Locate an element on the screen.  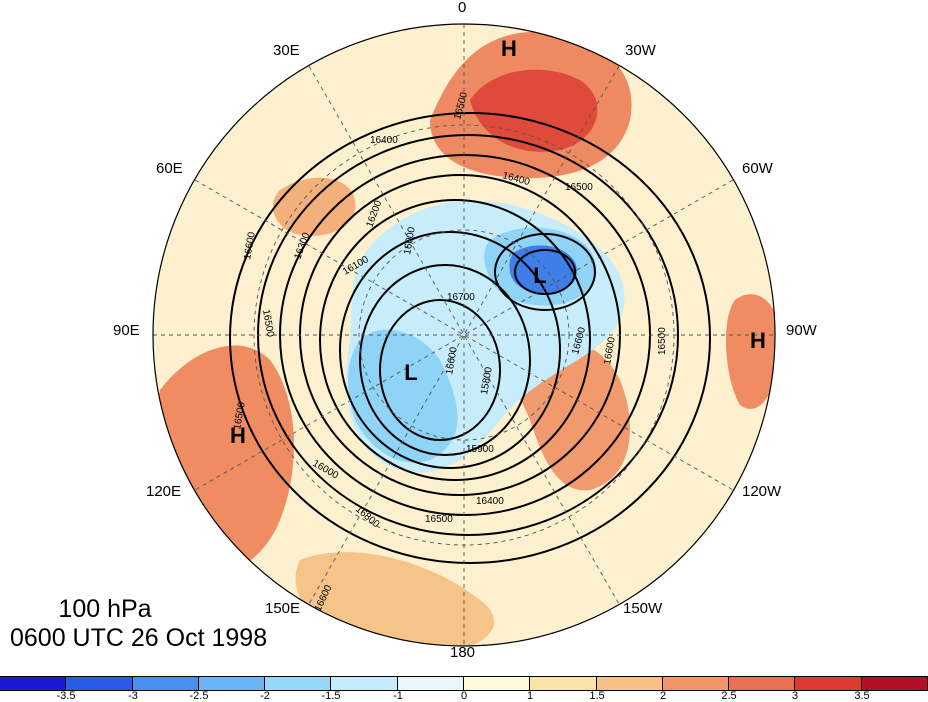
warm-anomaly-tibet is located at coordinates (314, 206).